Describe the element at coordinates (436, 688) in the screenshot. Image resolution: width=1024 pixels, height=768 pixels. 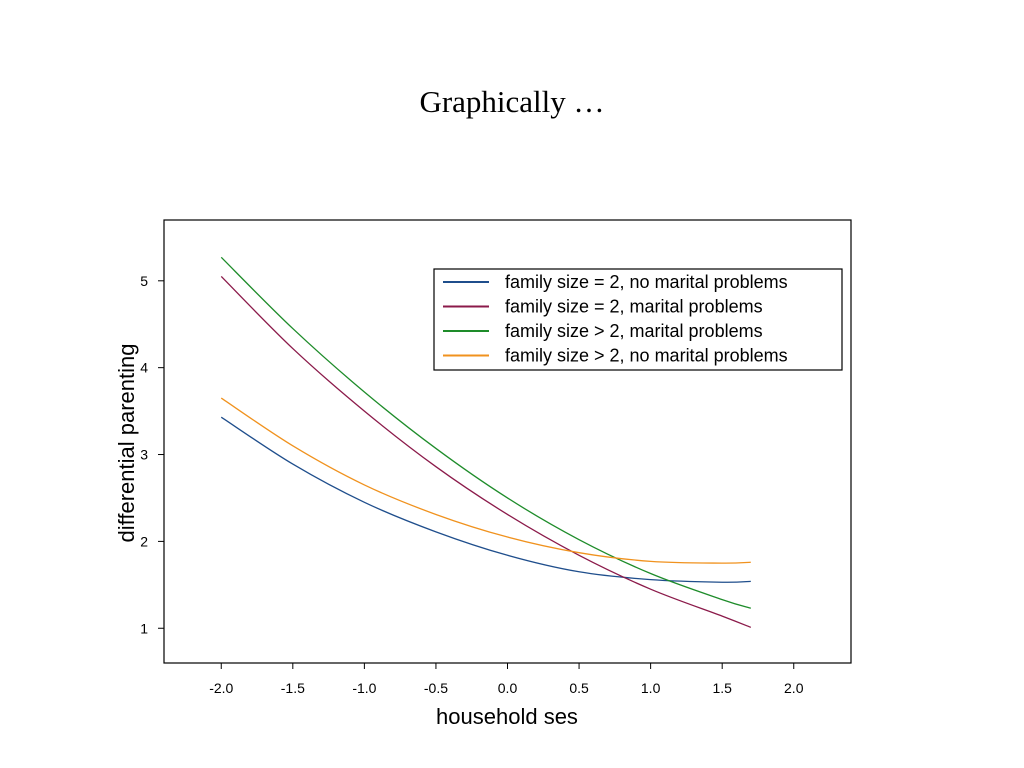
I see `x-tick-label: -0.5` at that location.